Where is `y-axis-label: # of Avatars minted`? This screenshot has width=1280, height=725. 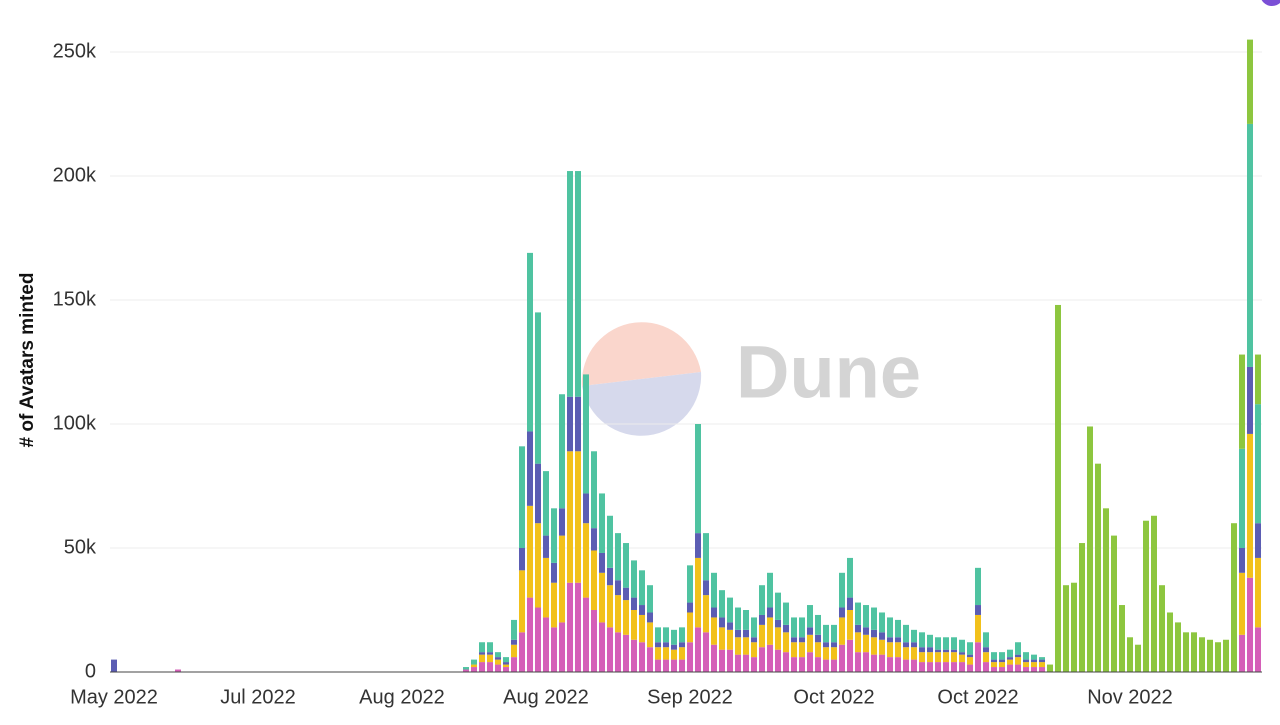 y-axis-label: # of Avatars minted is located at coordinates (27, 360).